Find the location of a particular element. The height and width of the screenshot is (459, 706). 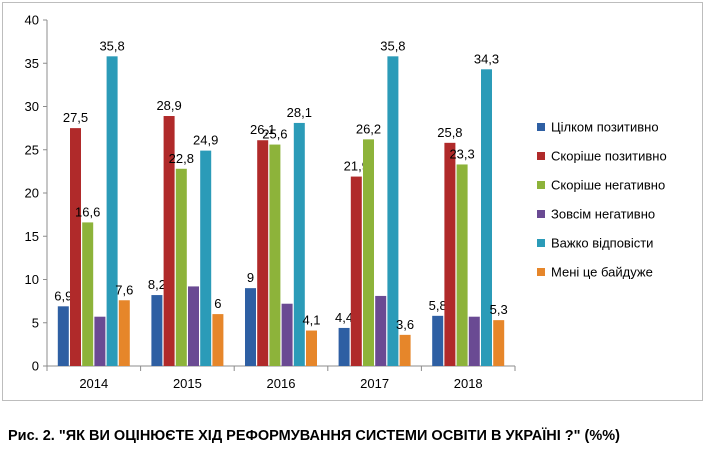

y-tick-label: 20 is located at coordinates (32, 193).